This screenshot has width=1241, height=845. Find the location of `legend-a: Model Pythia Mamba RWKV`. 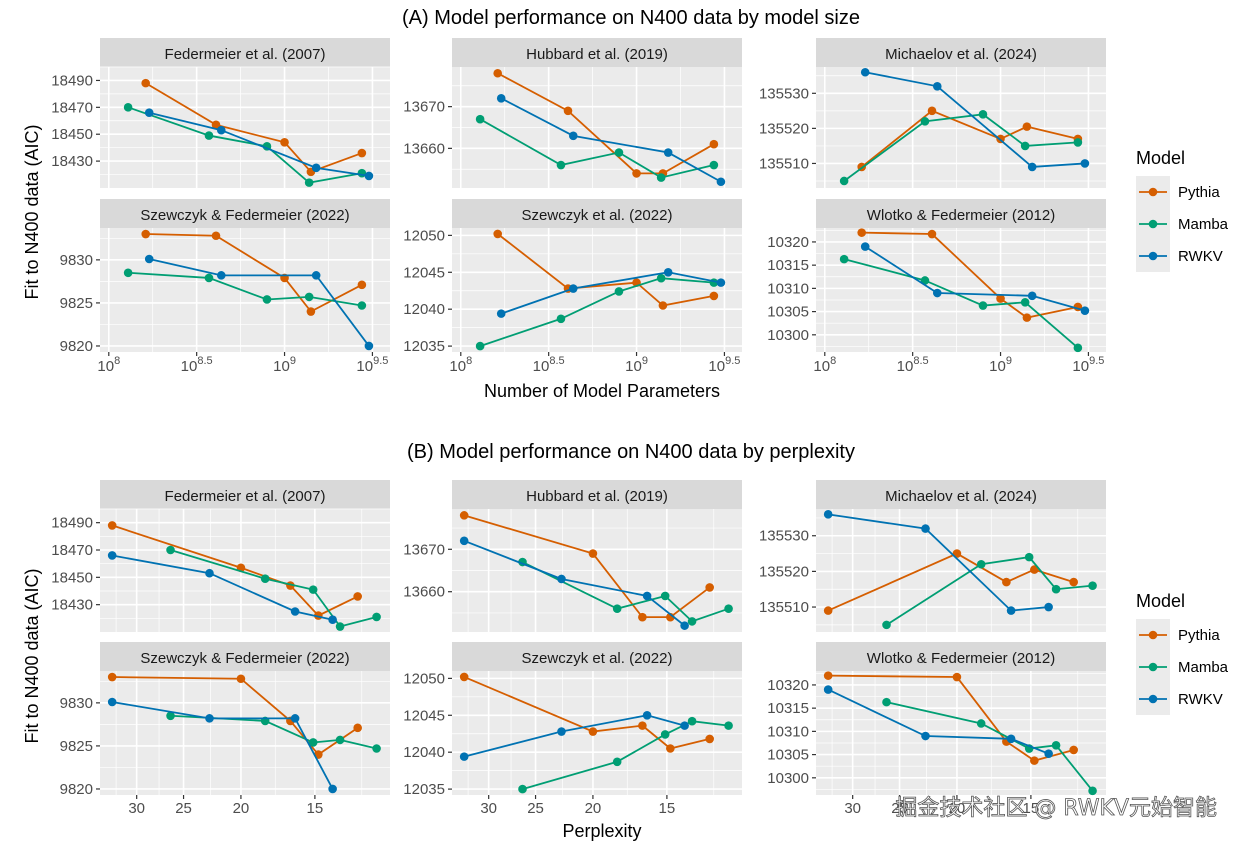

legend-a: Model Pythia Mamba RWKV is located at coordinates (1182, 210).